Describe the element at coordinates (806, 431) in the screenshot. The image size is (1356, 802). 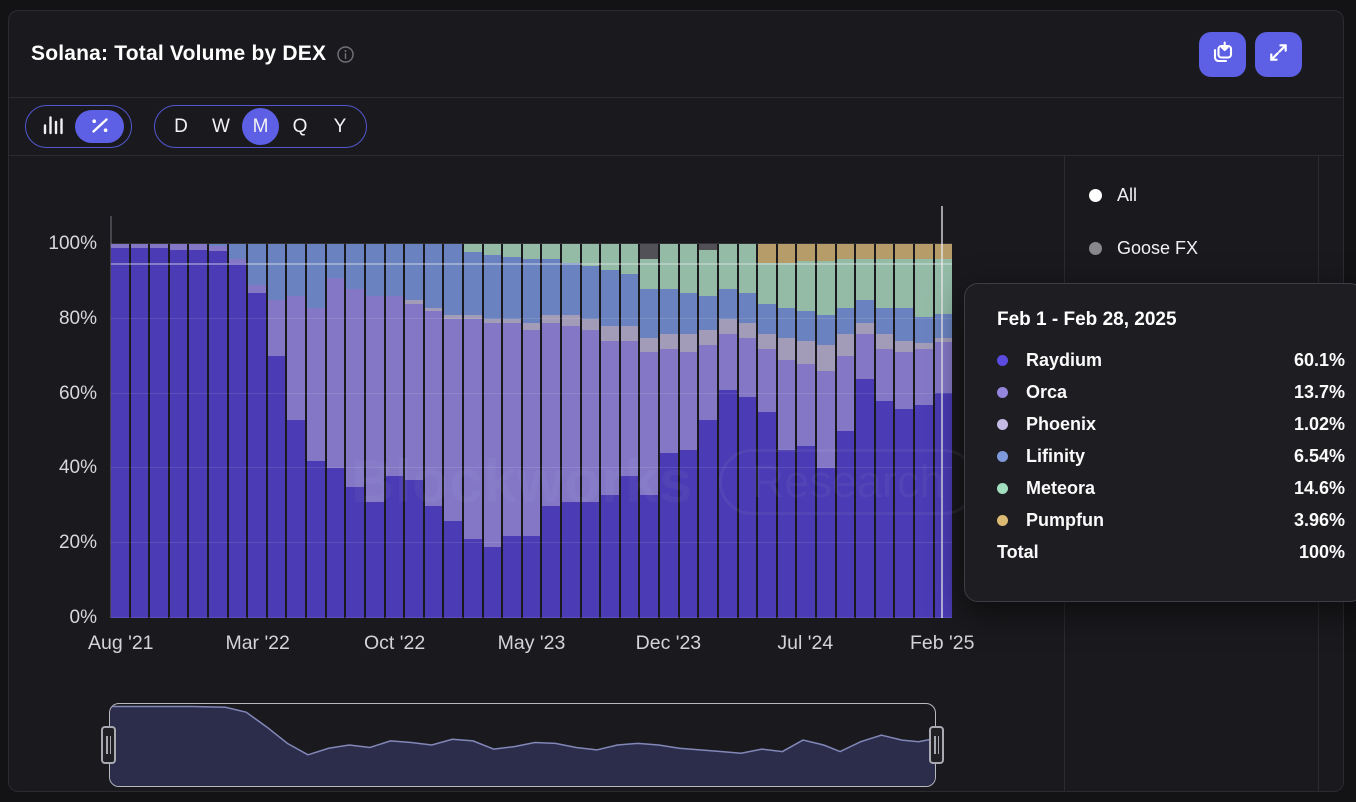
I see `bar-Jul24` at that location.